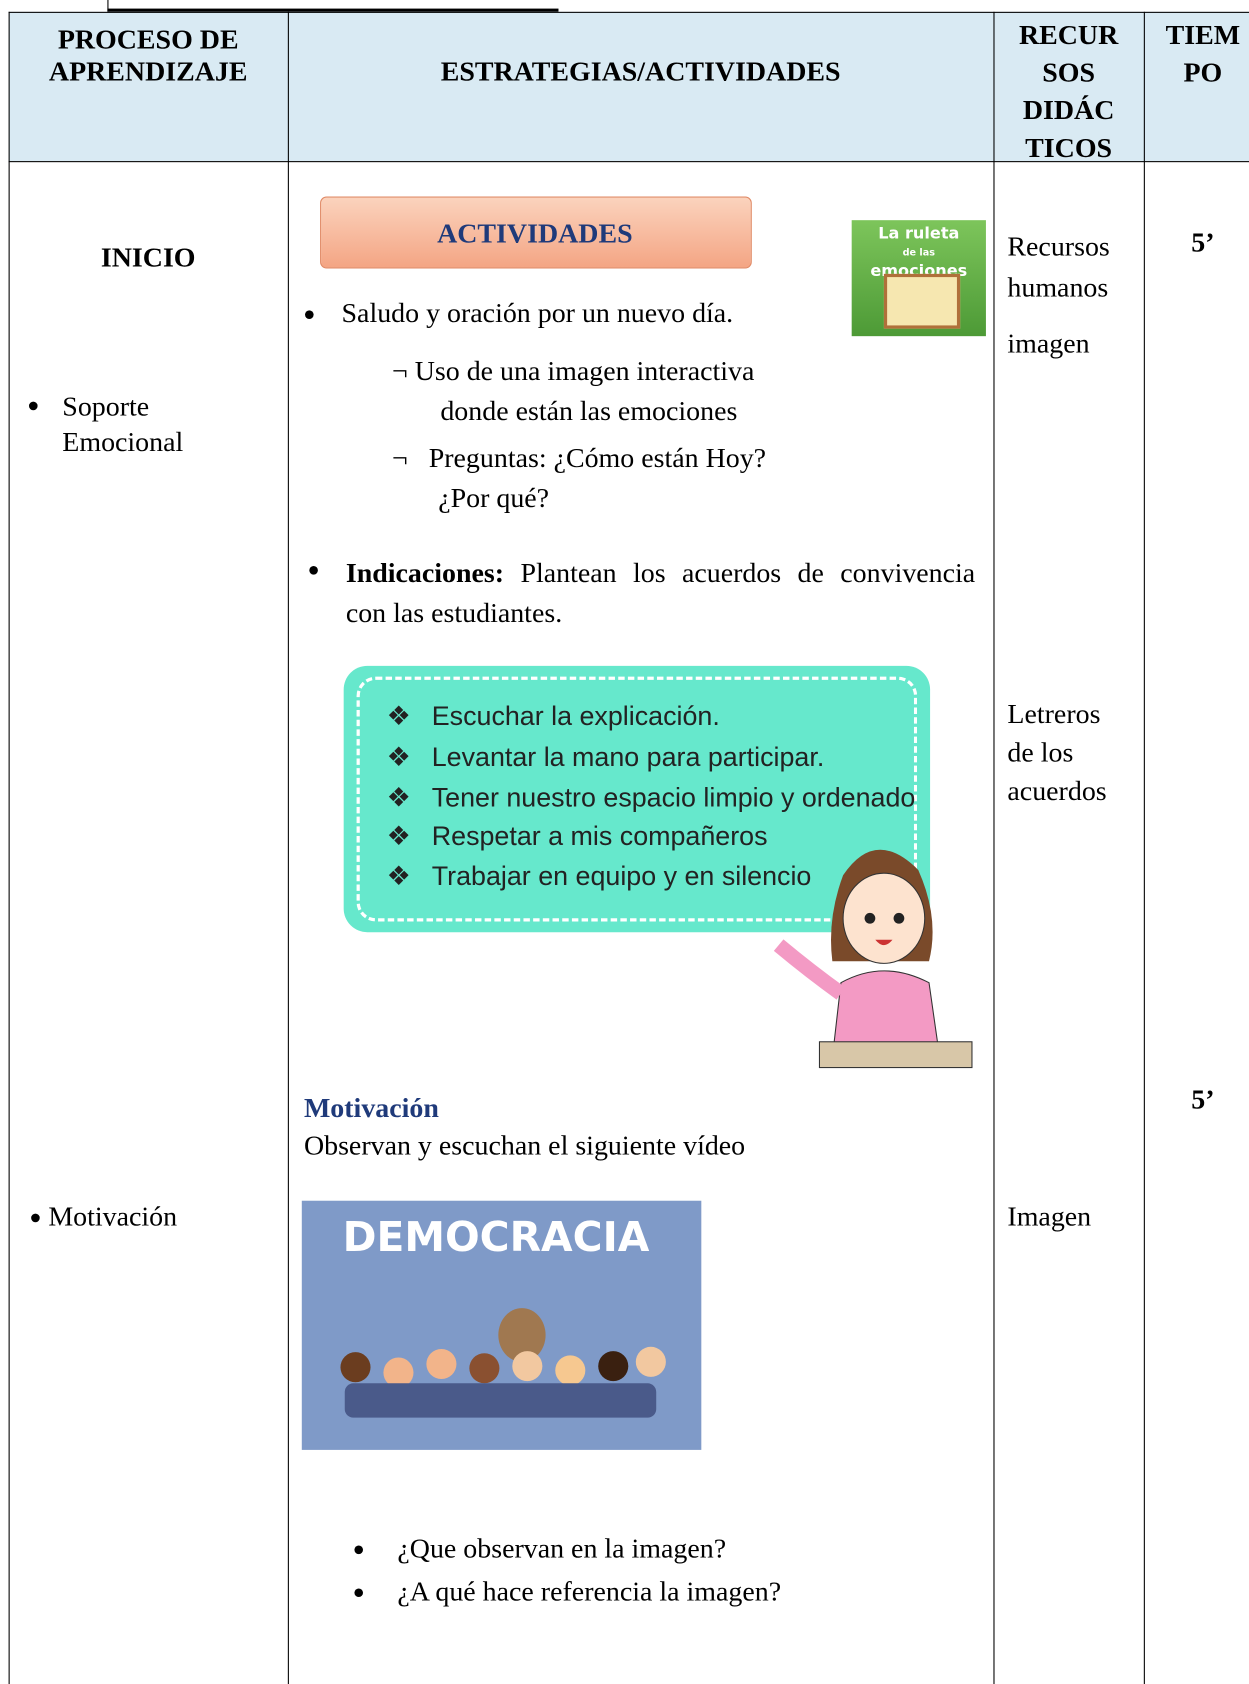  I want to click on process-item: Motivación, so click(113, 1216).